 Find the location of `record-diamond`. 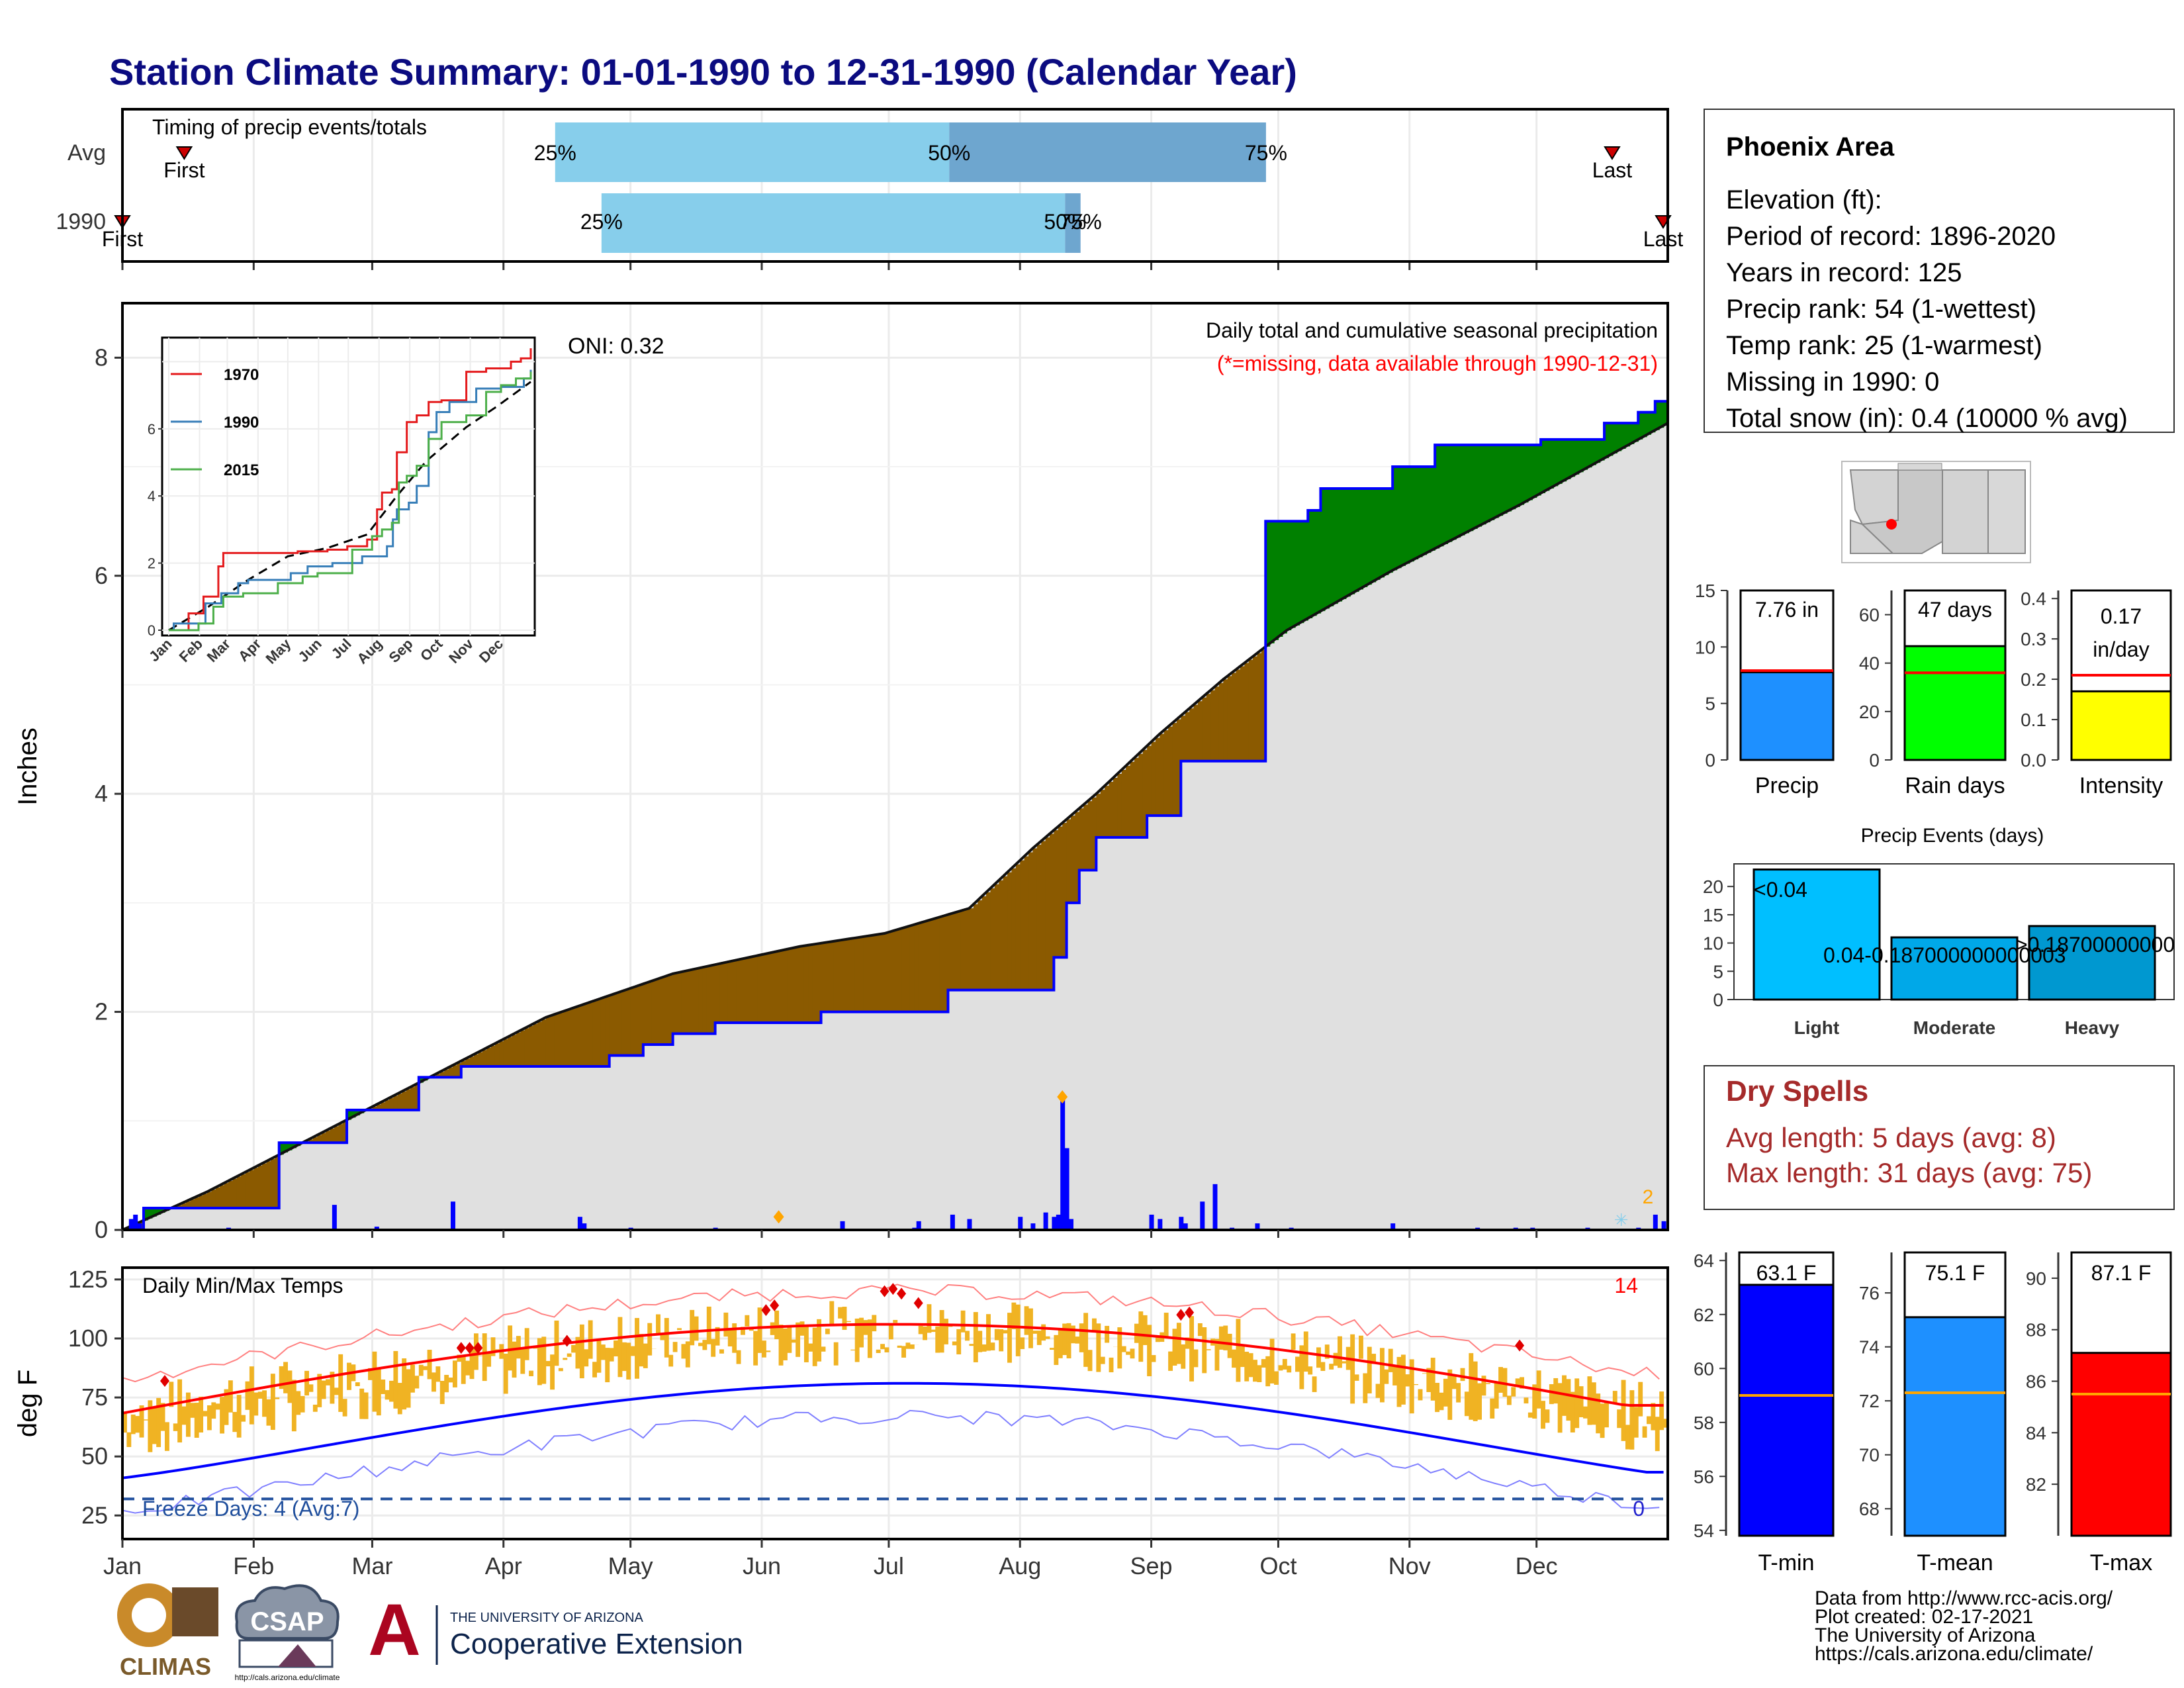

record-diamond is located at coordinates (1062, 1097).